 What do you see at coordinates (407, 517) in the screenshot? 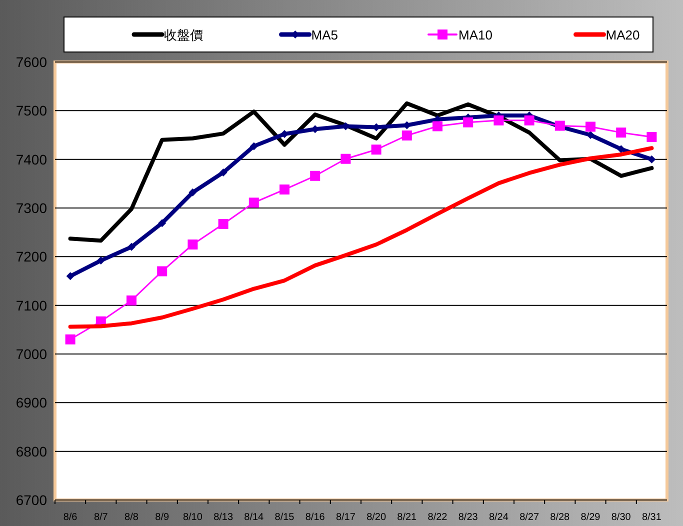
I see `x-tick-label: 8/21` at bounding box center [407, 517].